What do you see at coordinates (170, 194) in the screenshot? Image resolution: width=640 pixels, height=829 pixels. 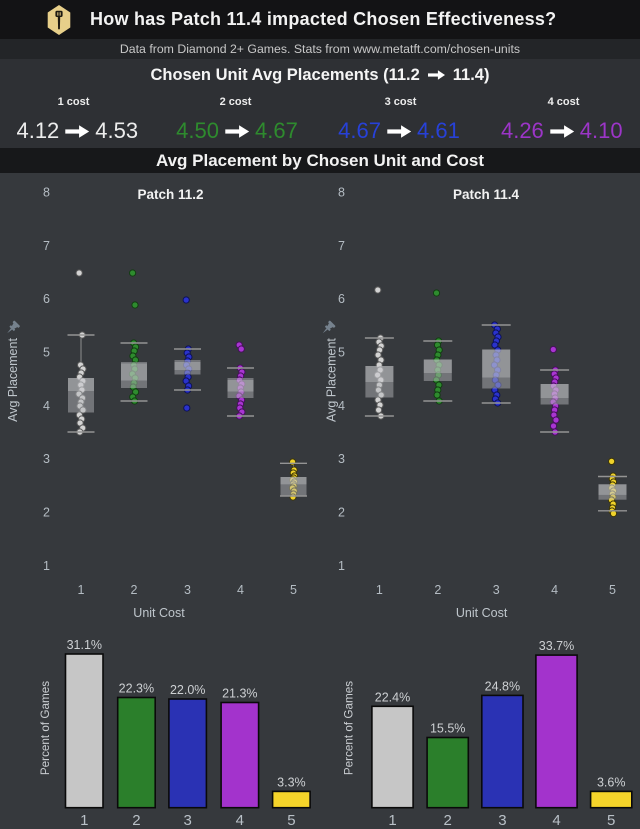 I see `svg-text: Patch 11.2` at bounding box center [170, 194].